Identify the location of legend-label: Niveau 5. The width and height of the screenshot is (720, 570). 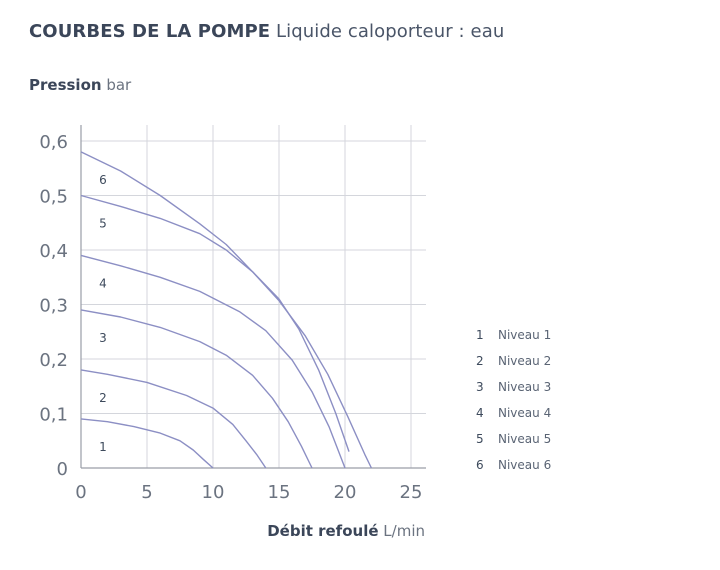
(525, 439).